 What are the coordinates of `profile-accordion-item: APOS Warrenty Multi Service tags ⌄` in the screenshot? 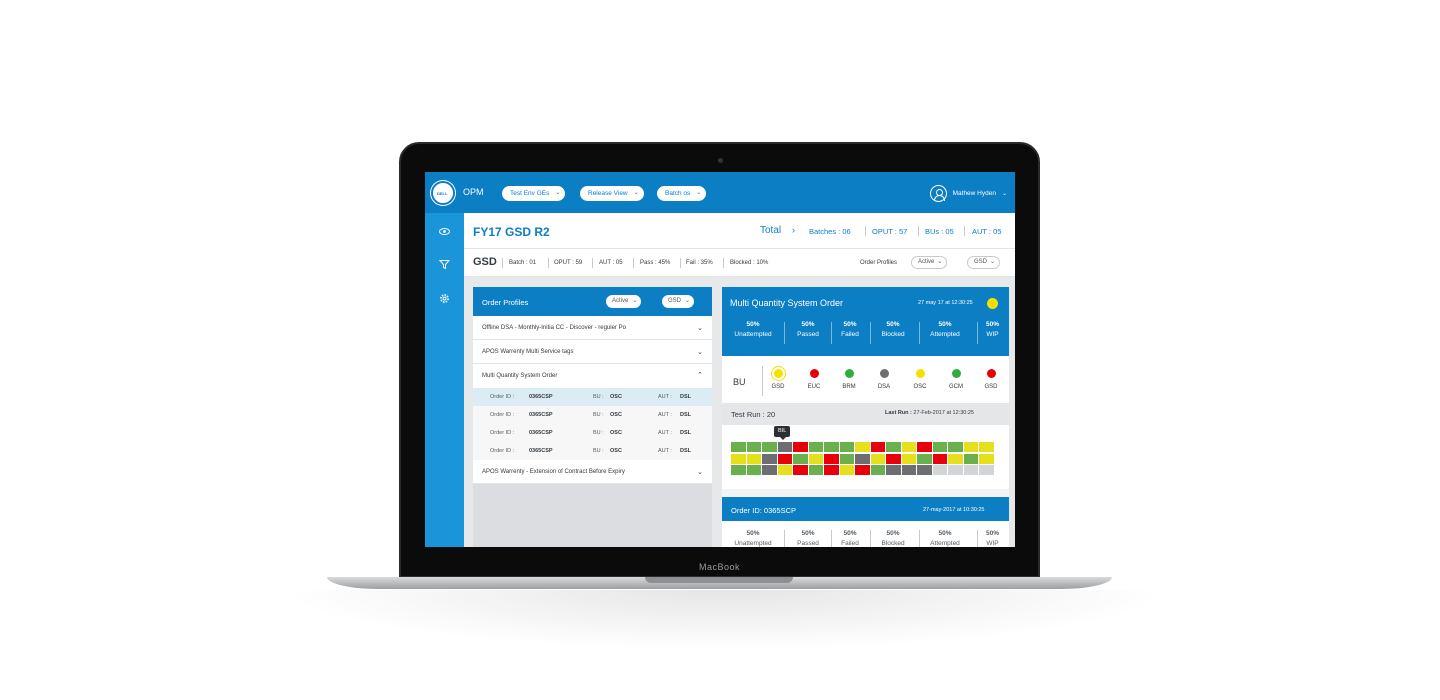 It's located at (592, 352).